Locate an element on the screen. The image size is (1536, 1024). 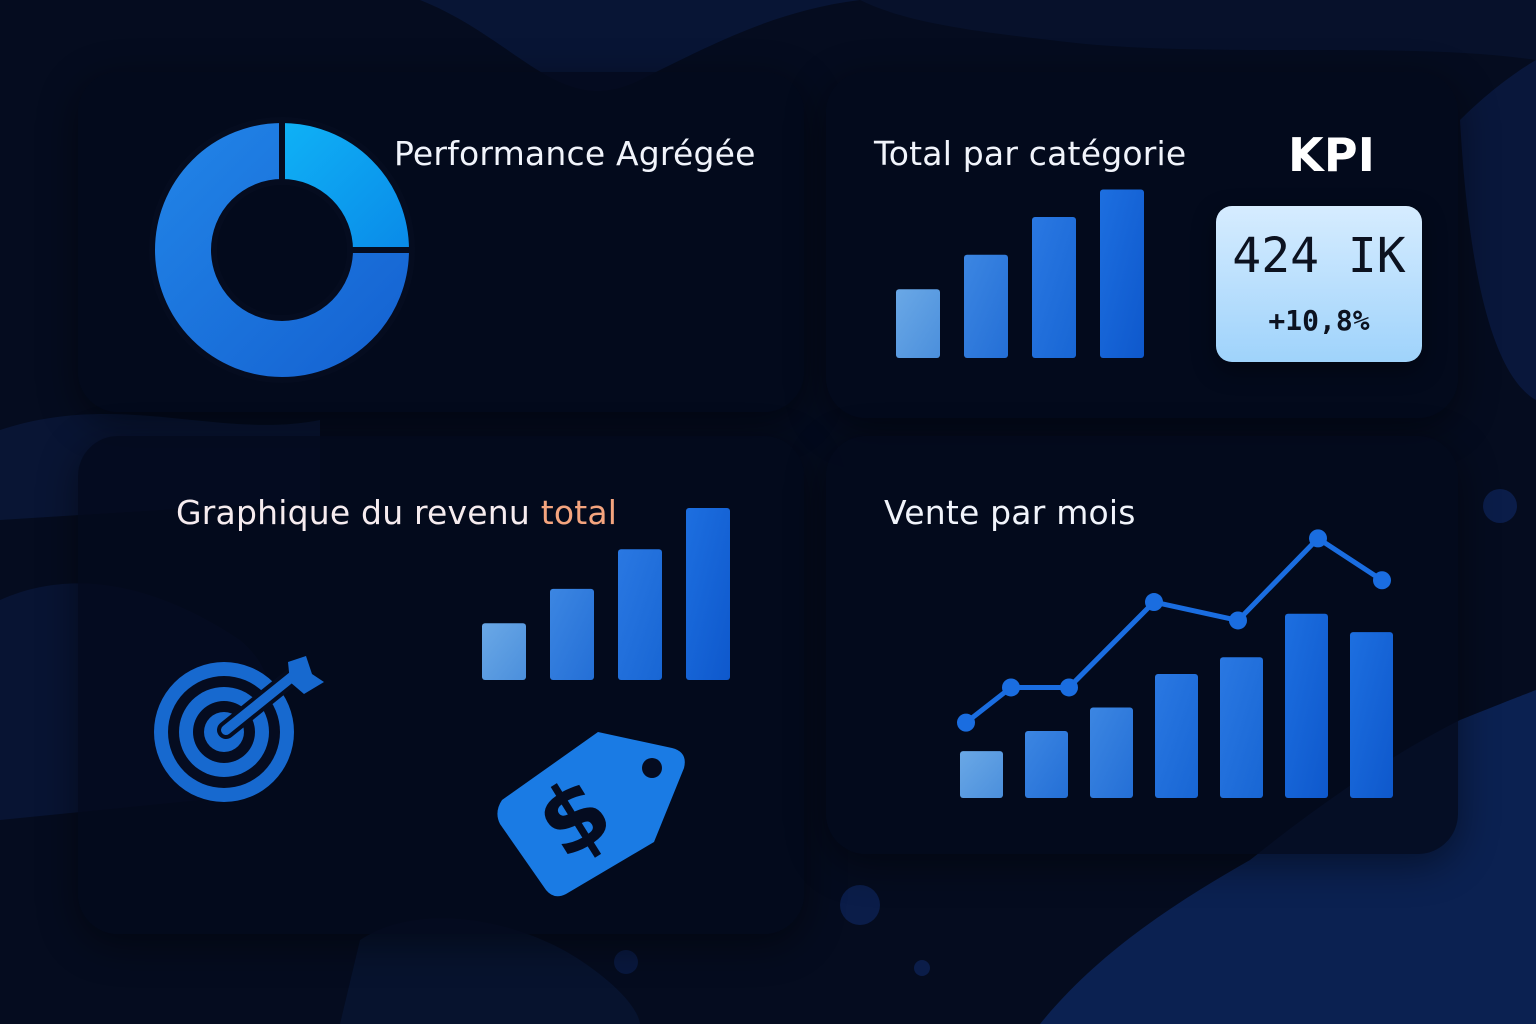
revenue-title: Graphique du revenu total is located at coordinates (396, 512).